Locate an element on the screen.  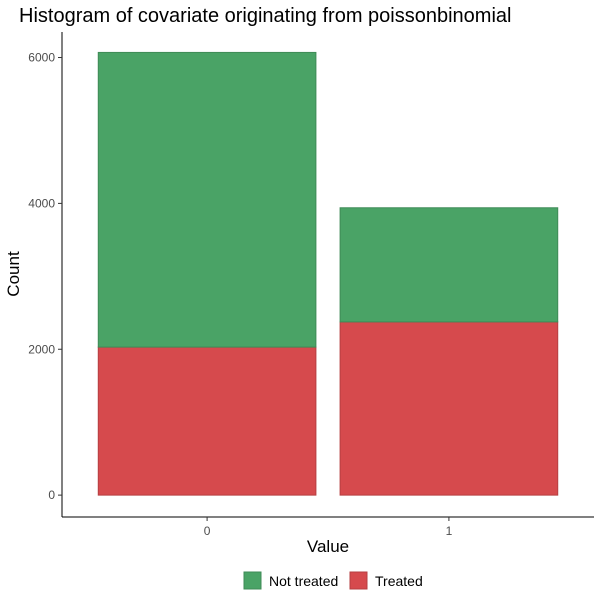
y-axis-title: Count is located at coordinates (13, 274).